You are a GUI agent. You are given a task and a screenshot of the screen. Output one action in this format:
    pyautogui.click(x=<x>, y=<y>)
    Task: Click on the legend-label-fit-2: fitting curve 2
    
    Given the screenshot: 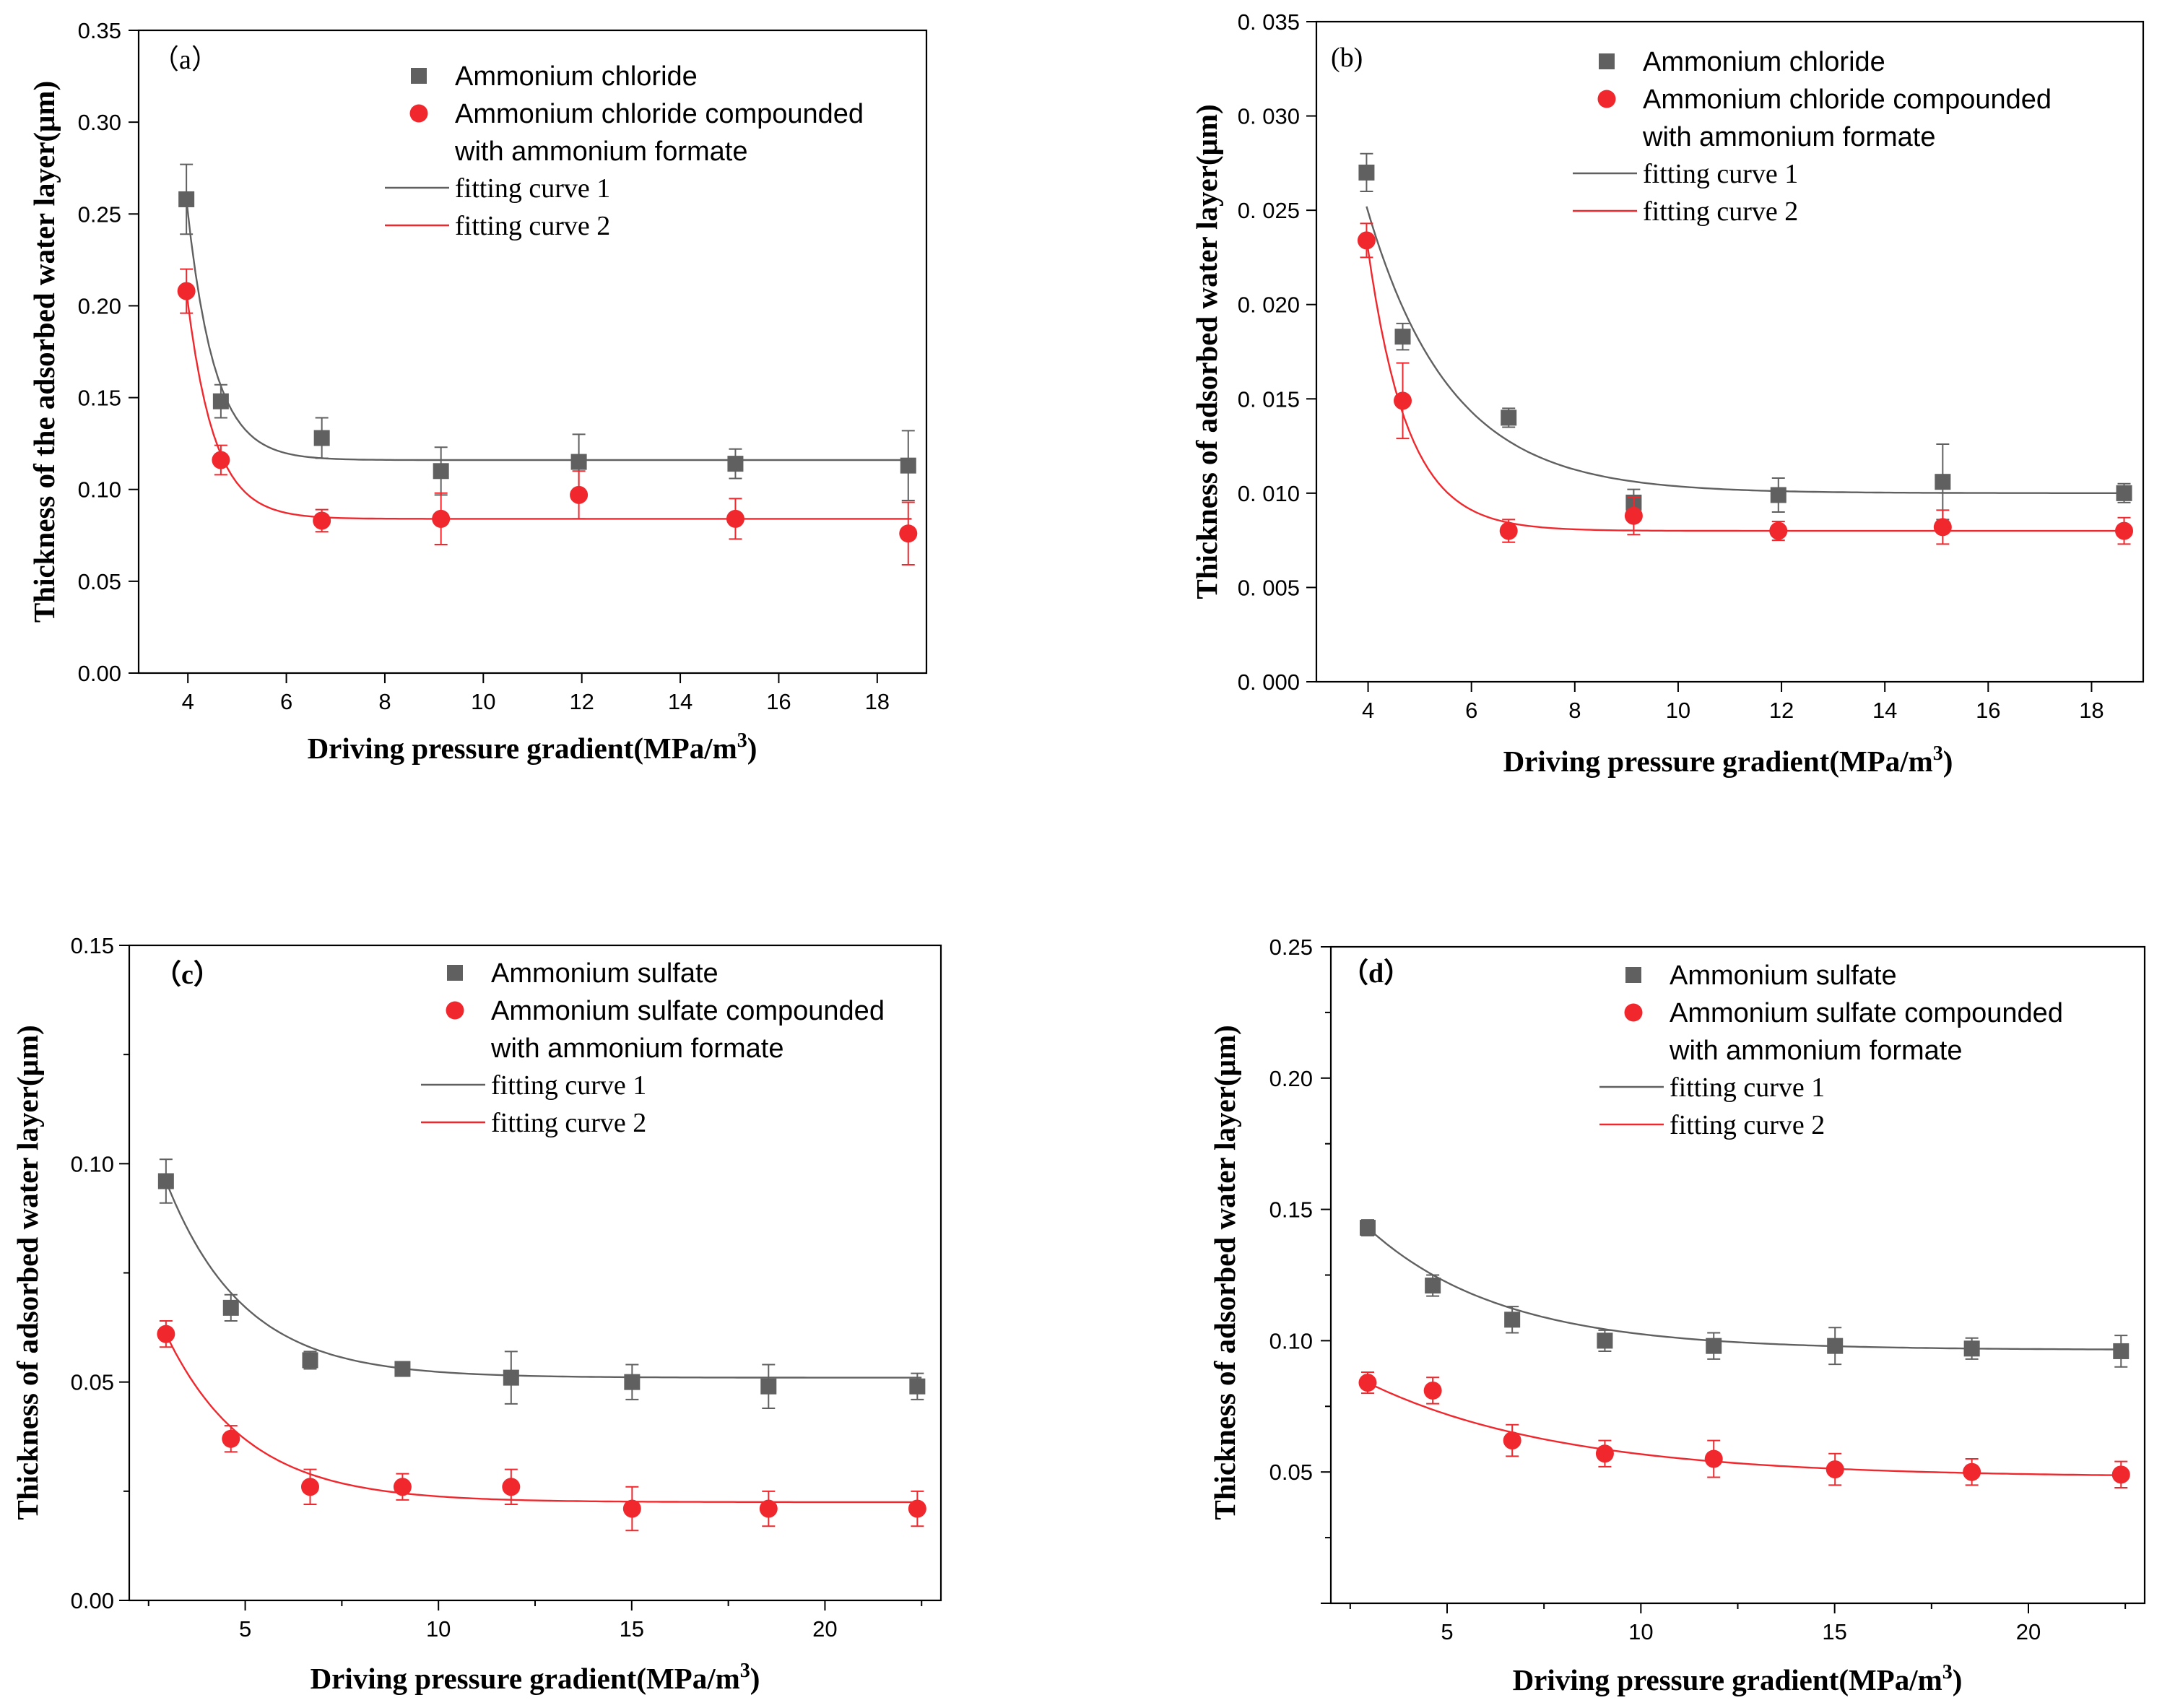 What is the action you would take?
    pyautogui.click(x=1747, y=1125)
    